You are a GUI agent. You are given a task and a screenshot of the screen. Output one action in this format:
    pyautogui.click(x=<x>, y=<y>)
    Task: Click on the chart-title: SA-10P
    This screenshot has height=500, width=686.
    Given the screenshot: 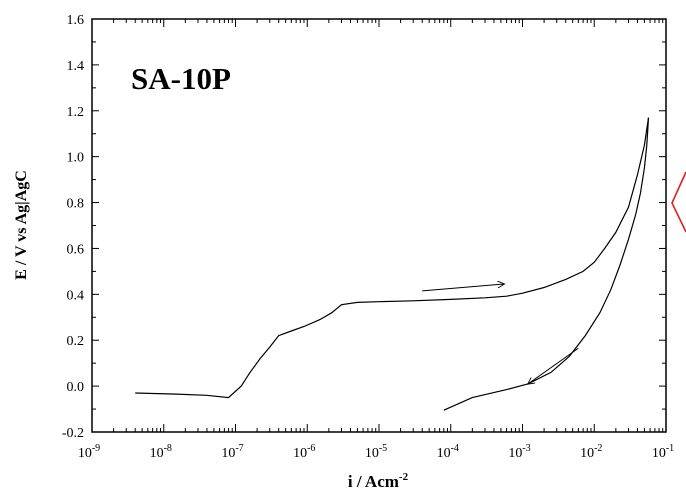 What is the action you would take?
    pyautogui.click(x=181, y=78)
    